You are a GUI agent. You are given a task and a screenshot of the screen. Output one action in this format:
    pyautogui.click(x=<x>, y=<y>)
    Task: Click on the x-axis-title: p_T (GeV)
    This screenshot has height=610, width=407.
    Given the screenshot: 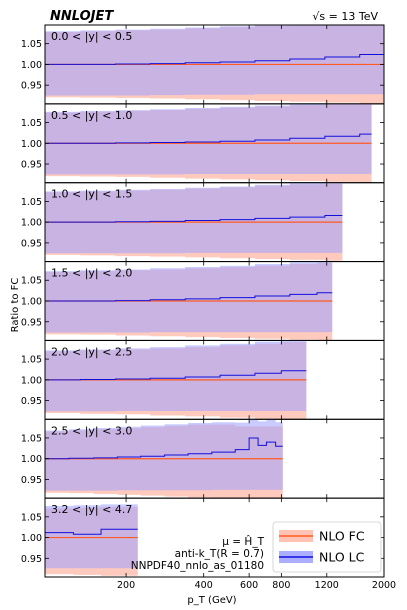 What is the action you would take?
    pyautogui.click(x=211, y=600)
    